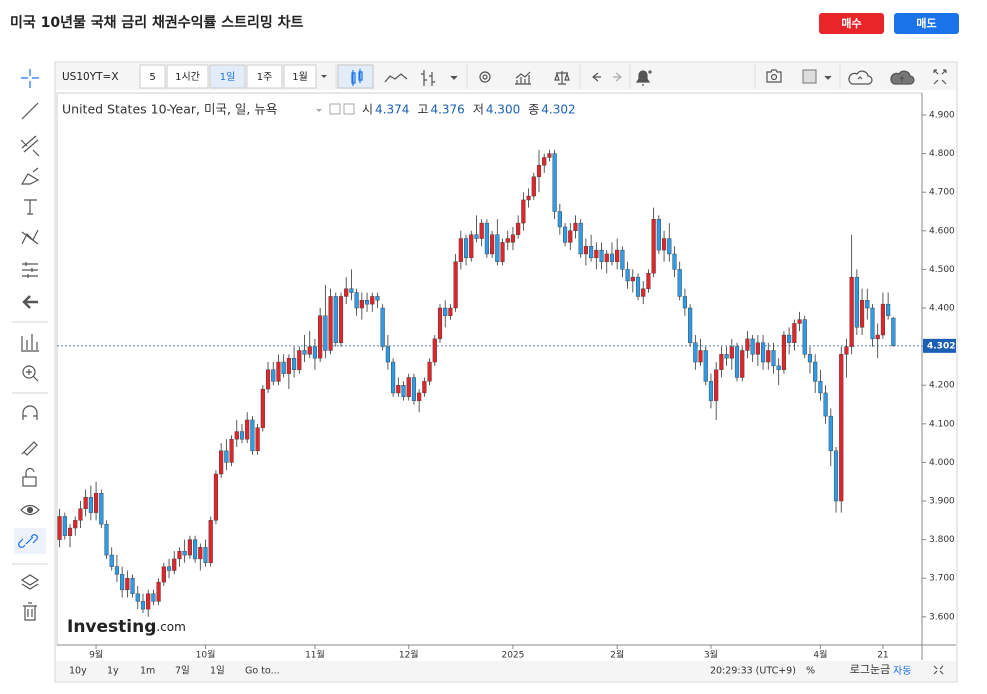 This screenshot has height=694, width=987. Describe the element at coordinates (942, 424) in the screenshot. I see `y-tick-label: 4.100` at that location.